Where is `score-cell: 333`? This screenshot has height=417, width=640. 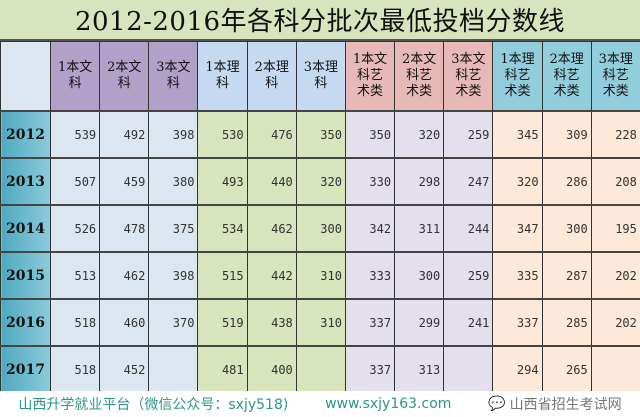 score-cell: 333 is located at coordinates (370, 275).